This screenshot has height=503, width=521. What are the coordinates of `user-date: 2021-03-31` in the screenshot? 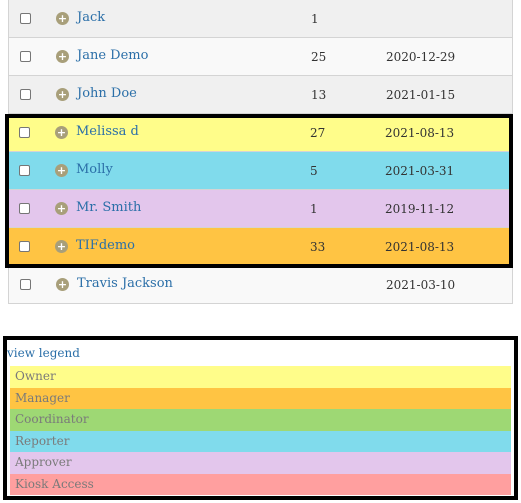 It's located at (420, 171).